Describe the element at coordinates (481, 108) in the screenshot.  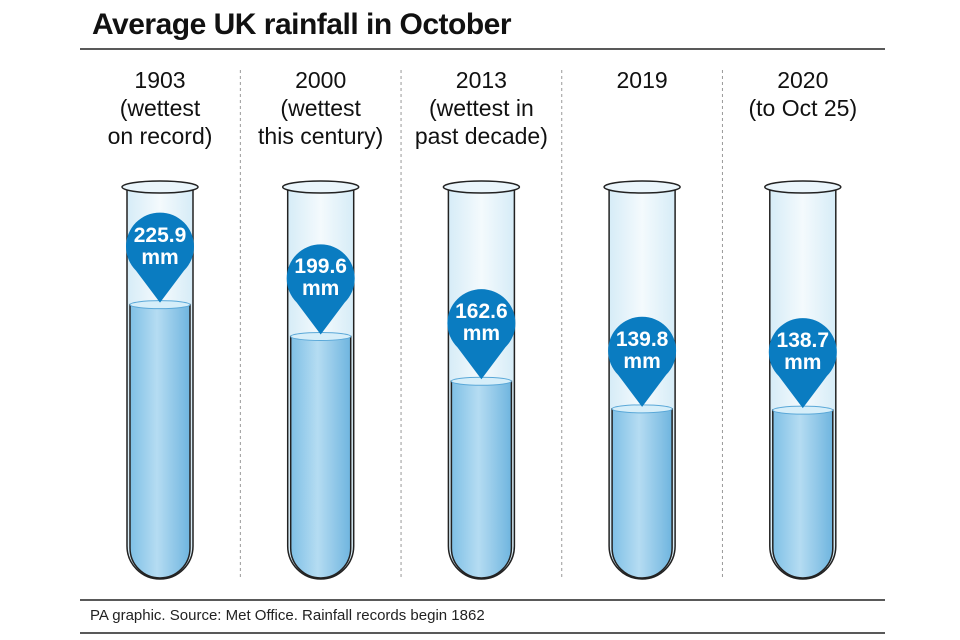
I see `category-label: 2013 (wettest in past decade)` at that location.